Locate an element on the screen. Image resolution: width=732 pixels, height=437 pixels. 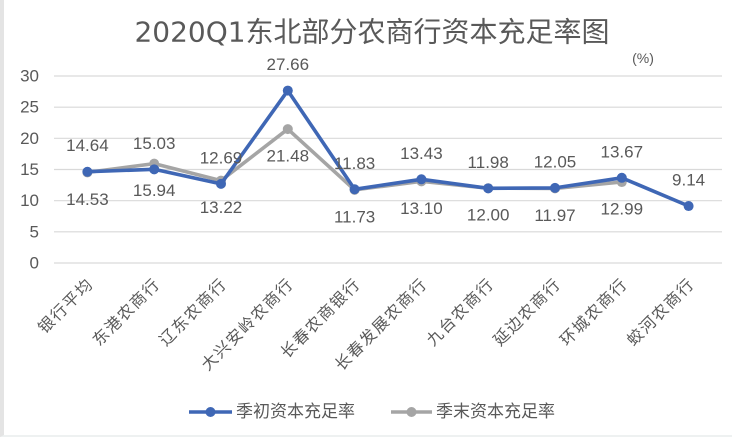
y-tick-label: 5 is located at coordinates (34, 231).